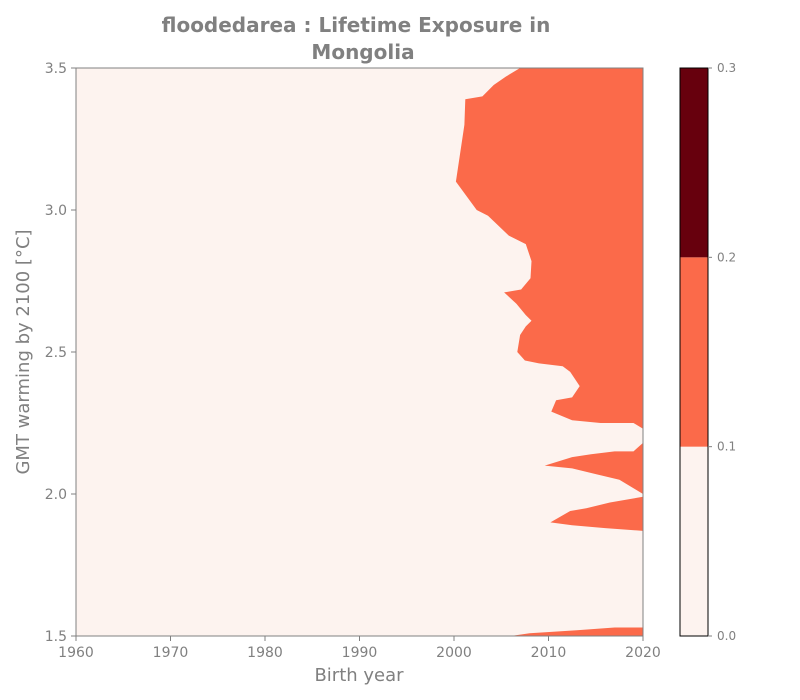 The width and height of the screenshot is (800, 700). I want to click on colorbar-tick-label: 0.3, so click(726, 68).